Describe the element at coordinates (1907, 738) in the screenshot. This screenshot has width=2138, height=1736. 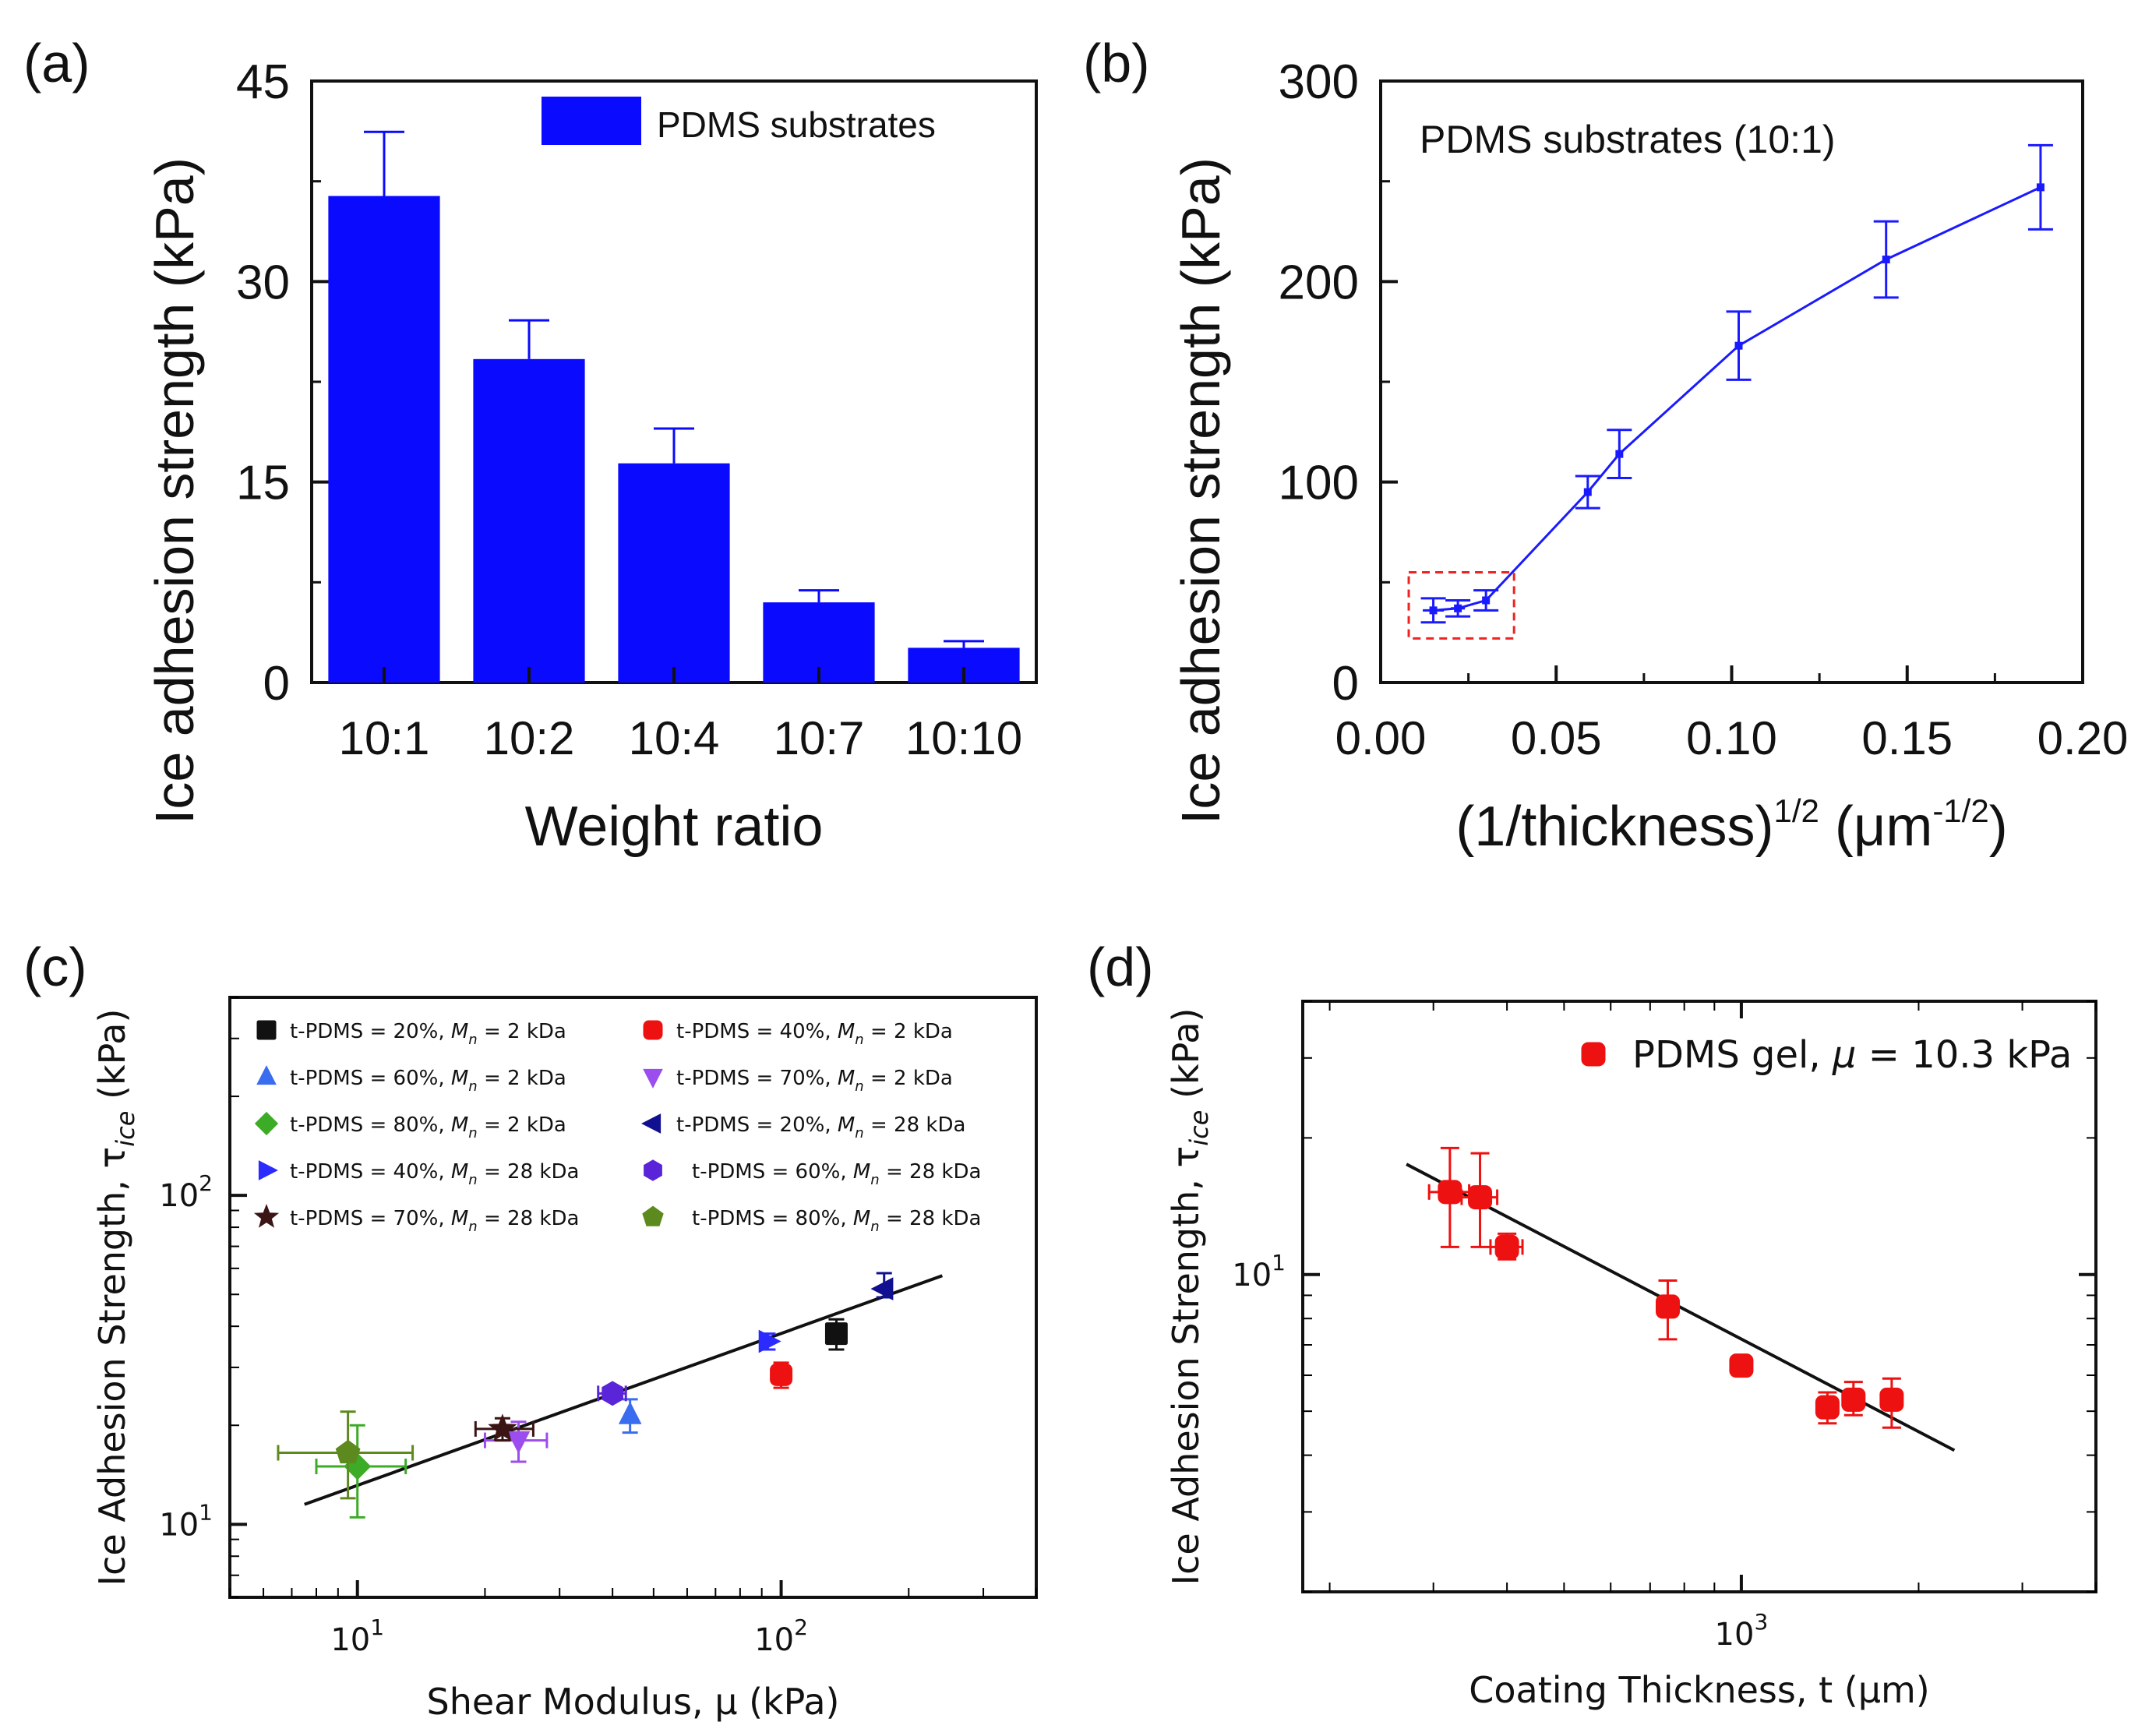
I see `x-tick-label-b: 0.15` at that location.